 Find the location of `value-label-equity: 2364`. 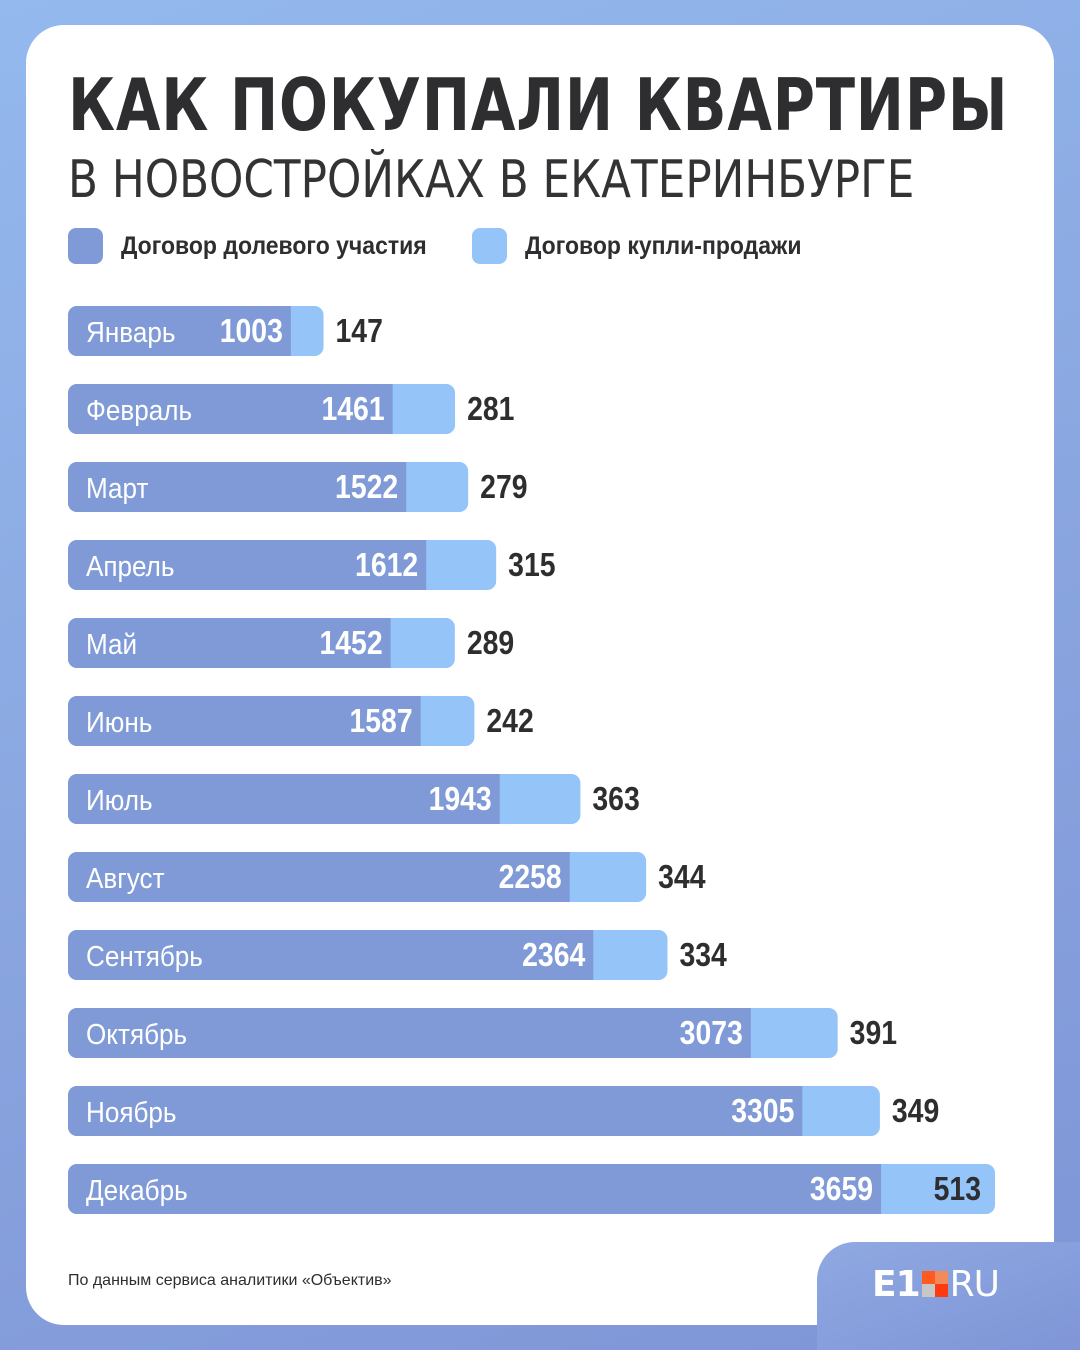

value-label-equity: 2364 is located at coordinates (553, 955).